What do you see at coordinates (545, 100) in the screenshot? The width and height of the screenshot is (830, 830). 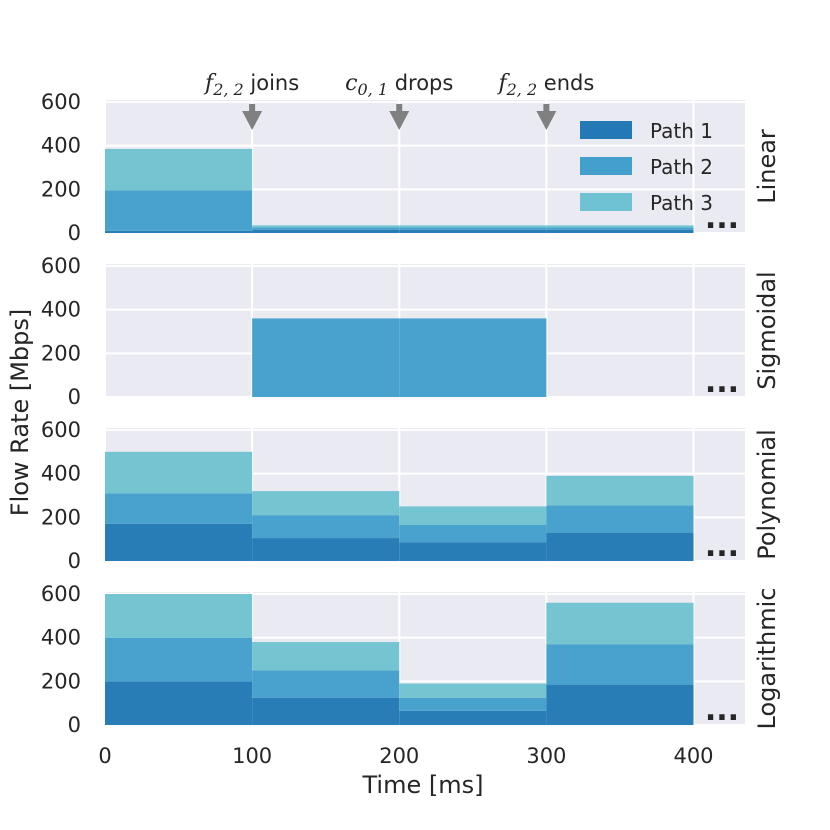 I see `event-annotation: f2, 2 ends` at bounding box center [545, 100].